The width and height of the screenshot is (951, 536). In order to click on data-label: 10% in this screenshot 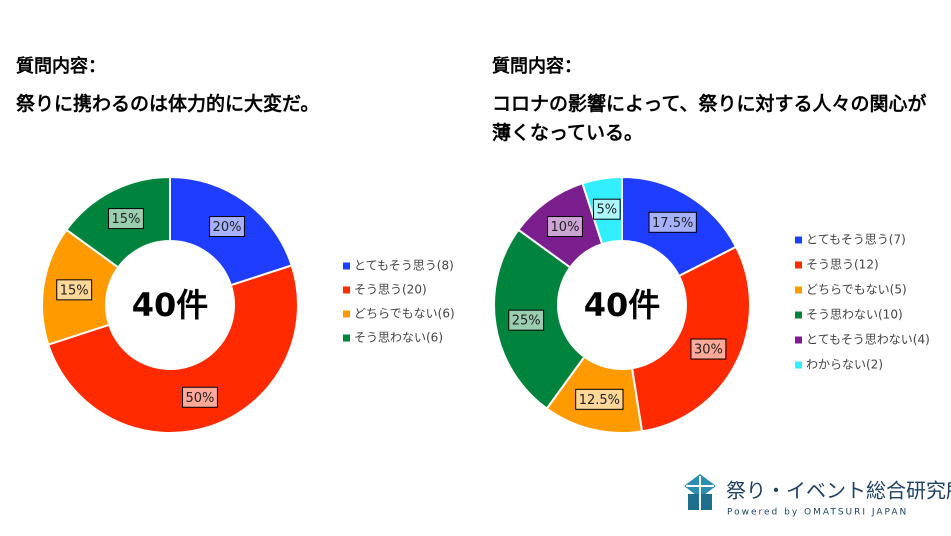, I will do `click(565, 227)`.